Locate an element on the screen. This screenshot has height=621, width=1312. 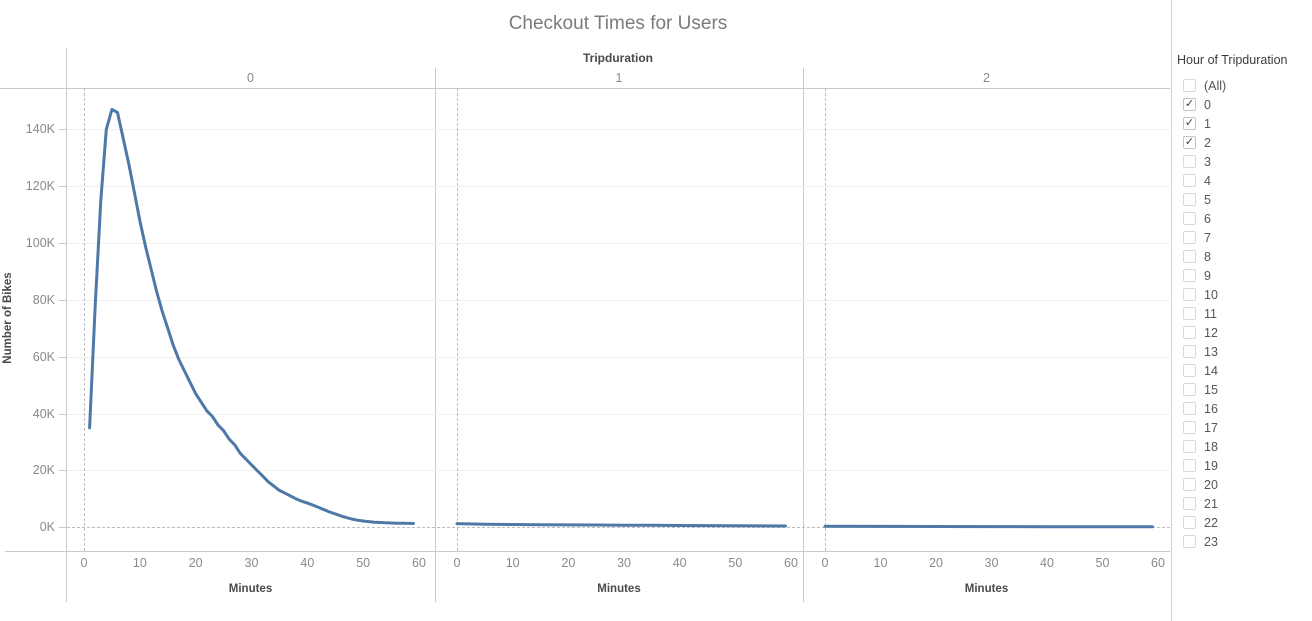
x-tick-label: 50 is located at coordinates (363, 563).